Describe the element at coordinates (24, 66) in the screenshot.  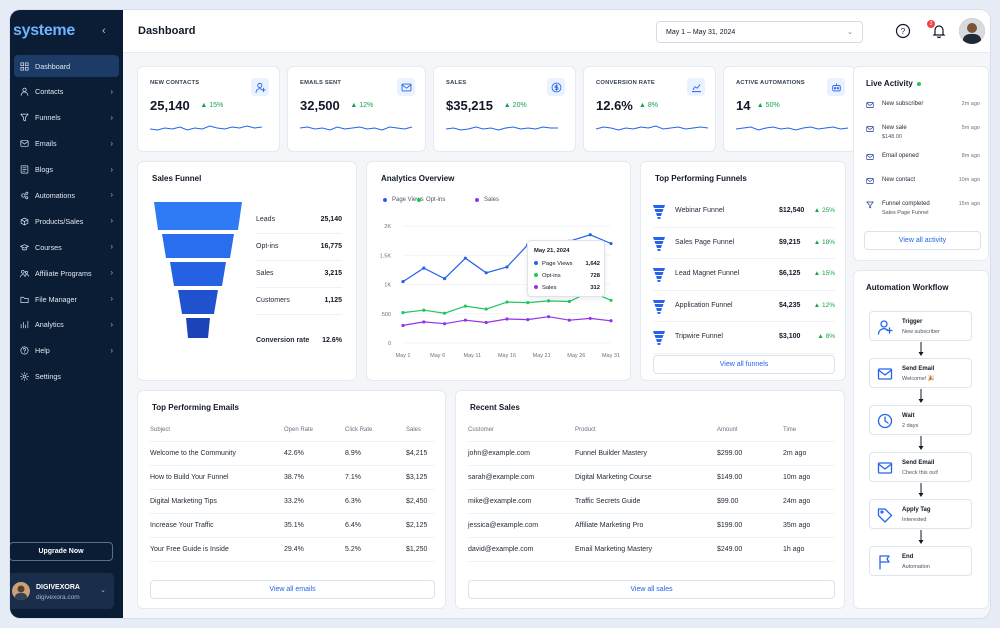
I see `dashboard-icon` at that location.